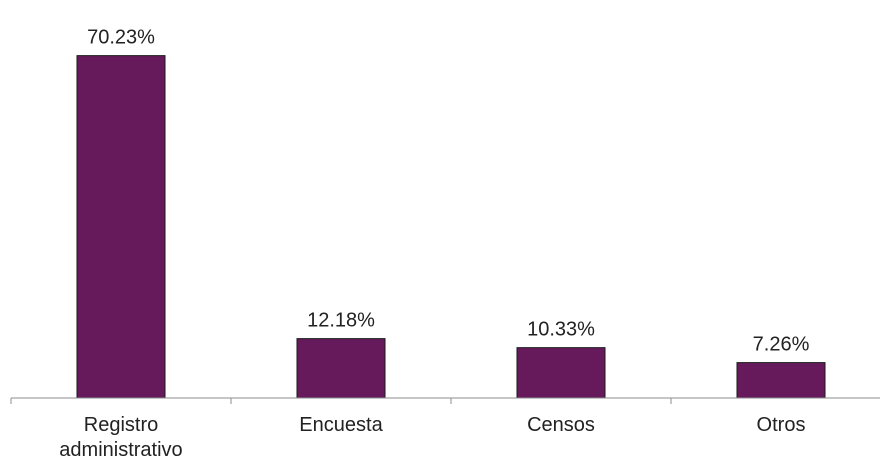  I want to click on x-tick-label-line: Encuesta, so click(341, 425).